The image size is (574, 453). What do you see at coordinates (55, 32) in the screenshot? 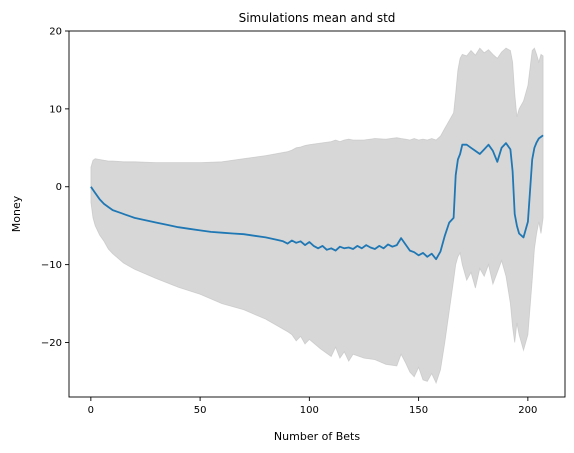
I see `y-tick-label: 20` at bounding box center [55, 32].